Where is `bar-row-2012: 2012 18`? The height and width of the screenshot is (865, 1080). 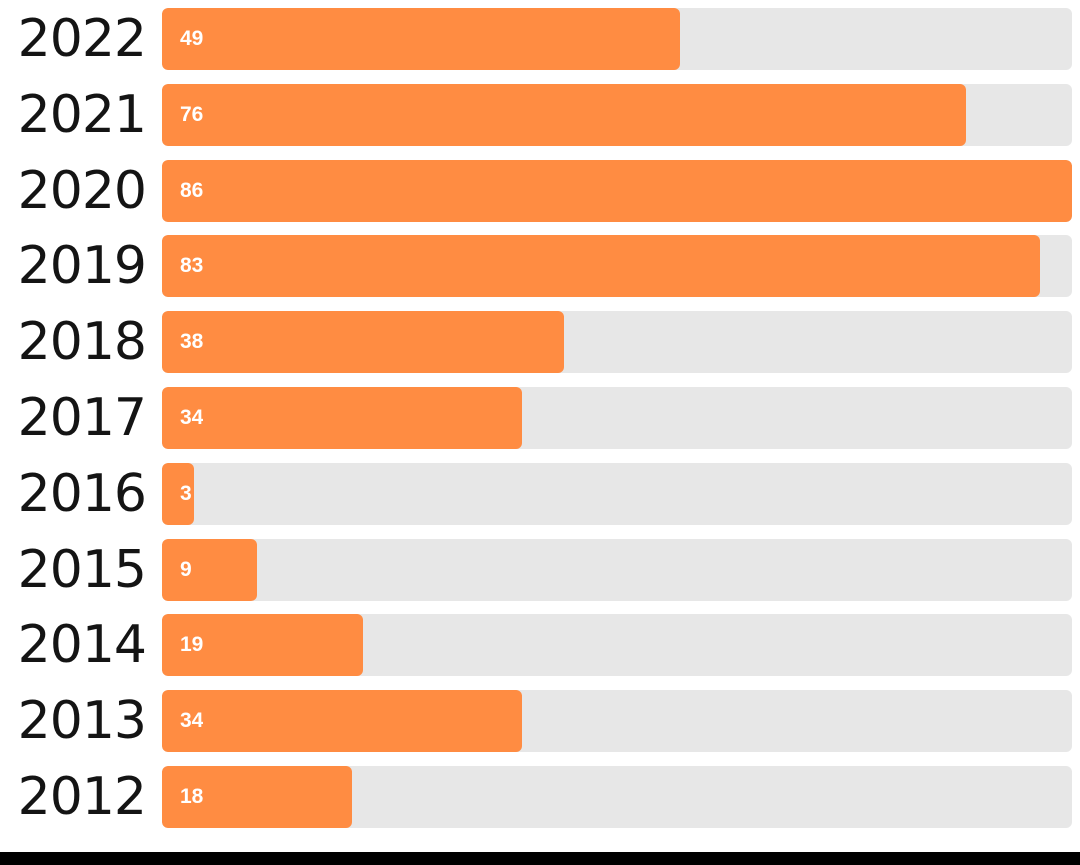 bar-row-2012: 2012 18 is located at coordinates (540, 797).